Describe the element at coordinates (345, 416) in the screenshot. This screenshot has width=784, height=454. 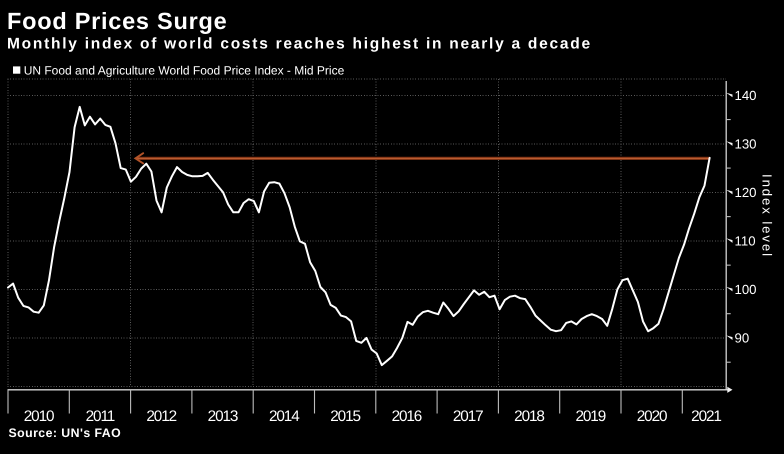
I see `svg-text: 2015` at that location.